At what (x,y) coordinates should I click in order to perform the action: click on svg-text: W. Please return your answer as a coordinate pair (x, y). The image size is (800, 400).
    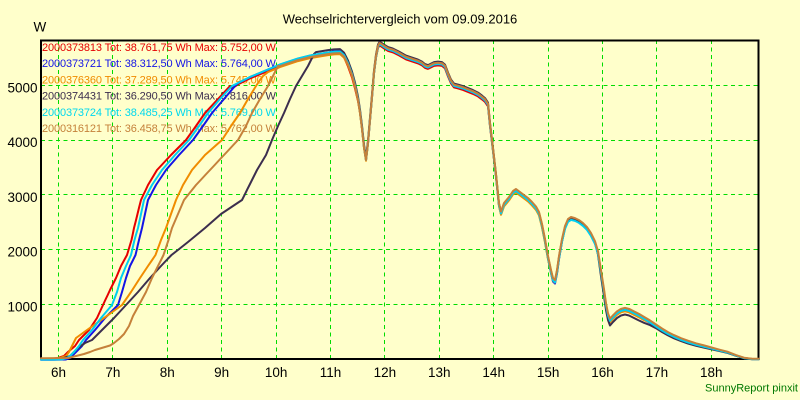
    Looking at the image, I should click on (40, 27).